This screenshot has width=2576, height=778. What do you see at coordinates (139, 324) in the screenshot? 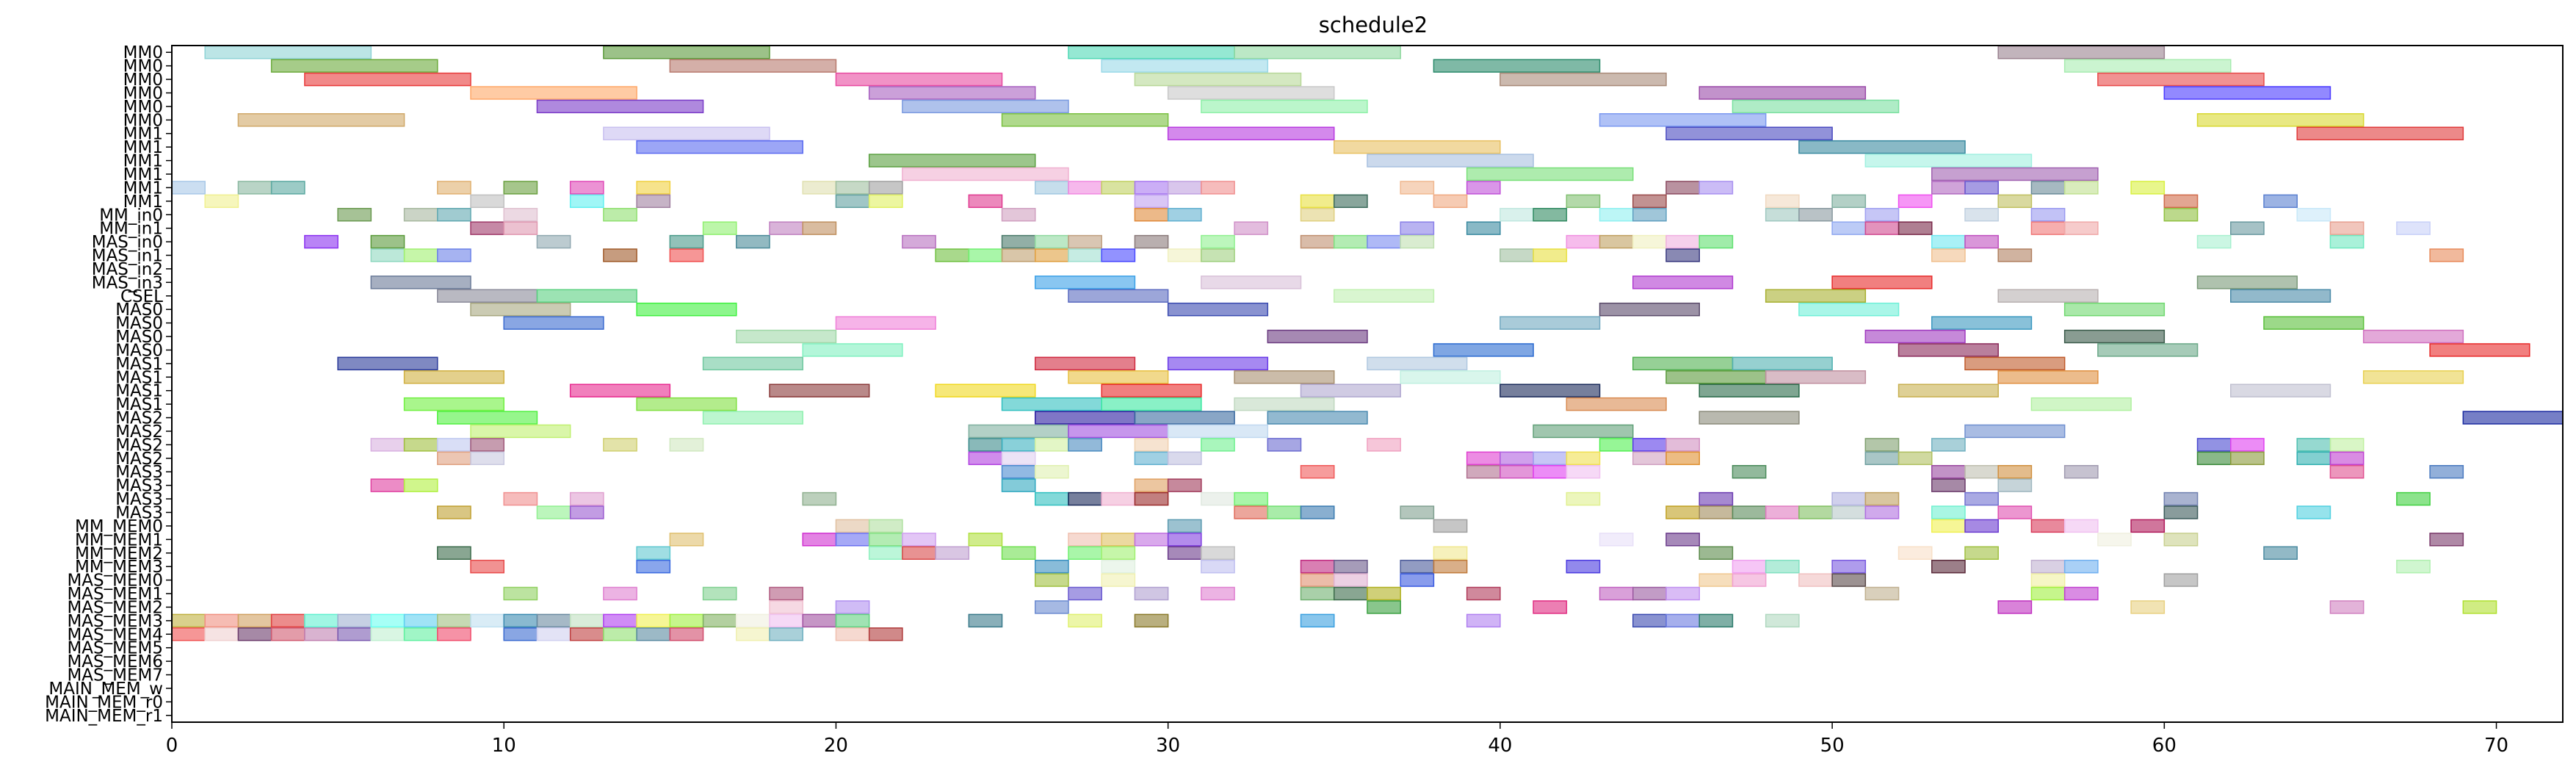
I see `y-tick-label: MAS0` at bounding box center [139, 324].